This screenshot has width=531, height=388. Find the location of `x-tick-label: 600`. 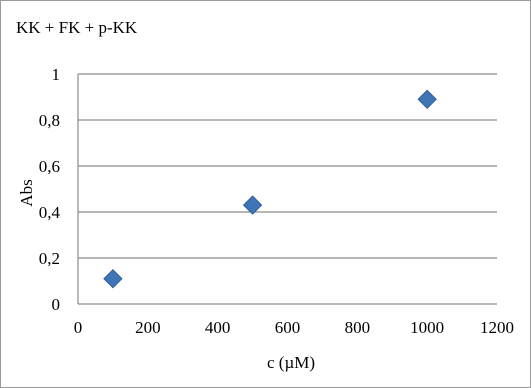

x-tick-label: 600 is located at coordinates (288, 327).